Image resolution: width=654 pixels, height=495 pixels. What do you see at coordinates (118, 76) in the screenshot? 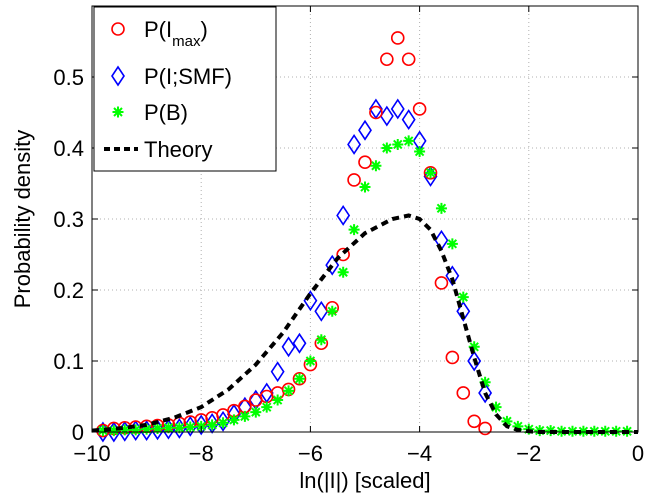
I see `legend-marker-diamond` at bounding box center [118, 76].